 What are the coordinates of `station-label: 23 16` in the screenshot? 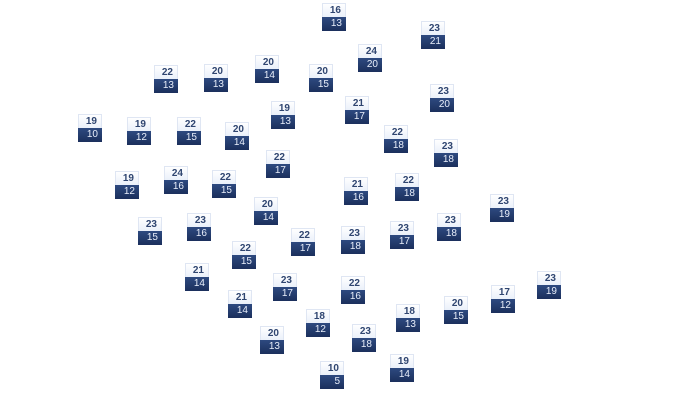 It's located at (199, 227).